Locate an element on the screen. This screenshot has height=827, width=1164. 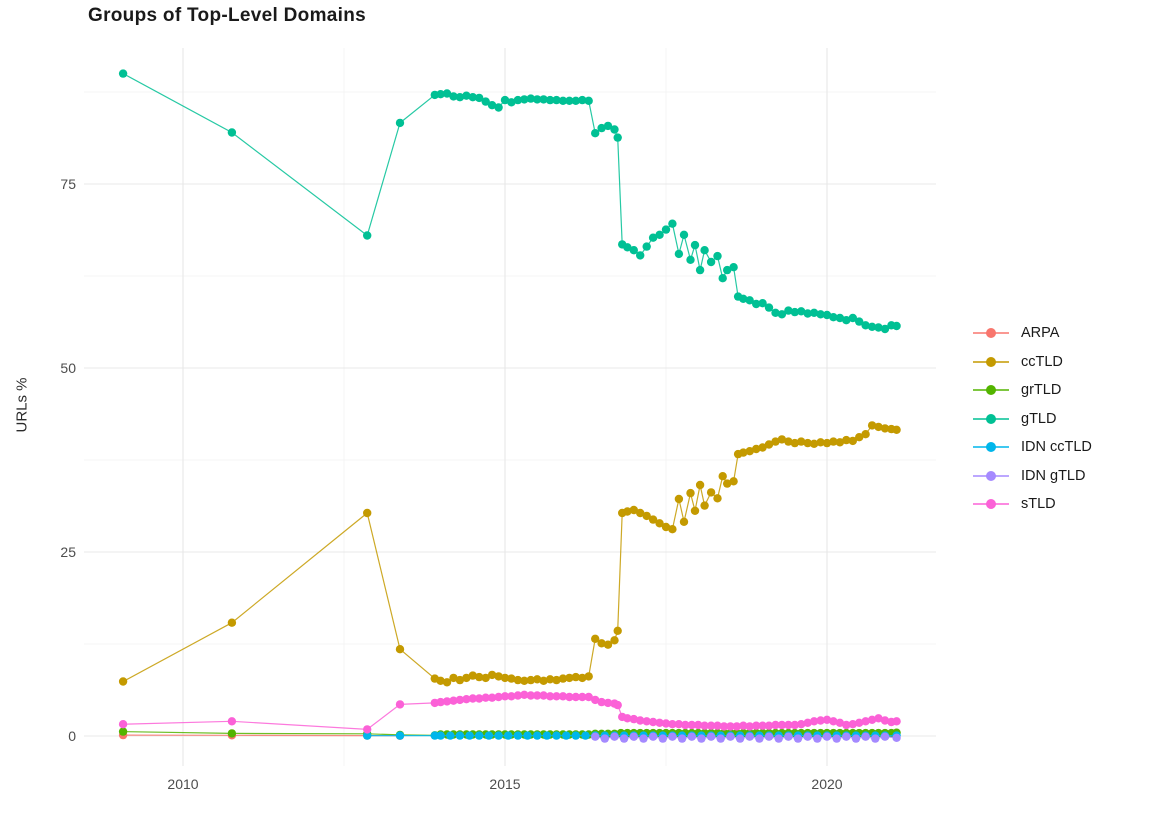
series-idn-gtld is located at coordinates (746, 737).